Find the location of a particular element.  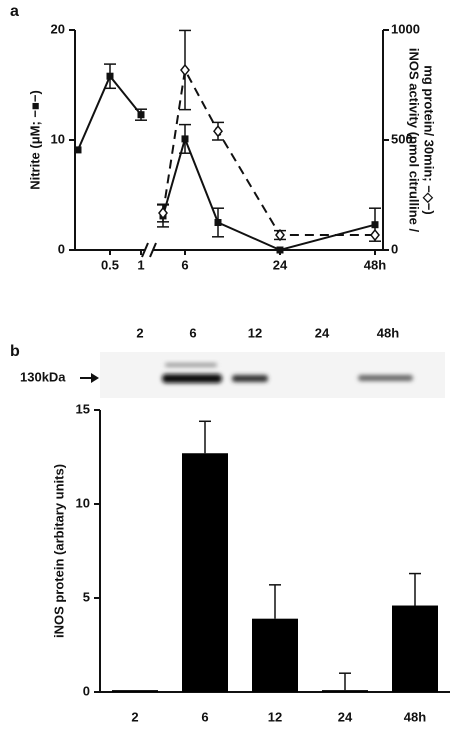

lane-label: 24 is located at coordinates (322, 332).